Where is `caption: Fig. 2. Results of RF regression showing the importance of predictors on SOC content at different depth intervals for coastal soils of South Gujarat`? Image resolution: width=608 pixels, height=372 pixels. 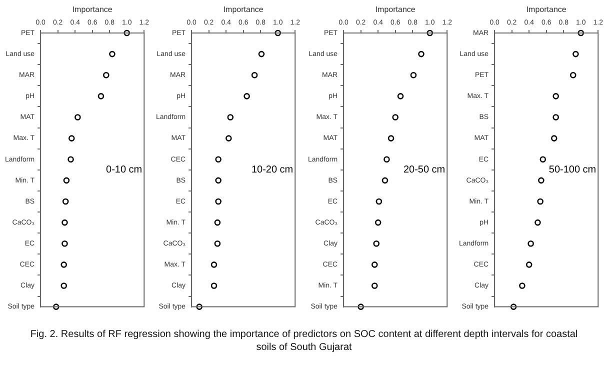
caption: Fig. 2. Results of RF regression showing the importance of predictors on SOC content at different depth intervals for coastal soils of South Gujarat is located at coordinates (304, 341).